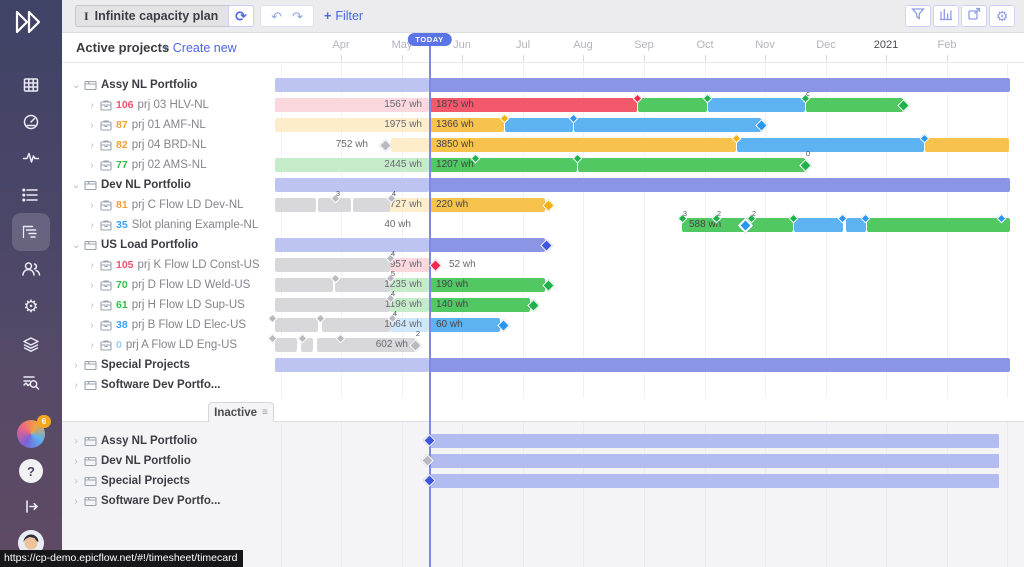 The image size is (1024, 567). Describe the element at coordinates (389, 225) in the screenshot. I see `gantt-bar-segment: 40 wh` at that location.